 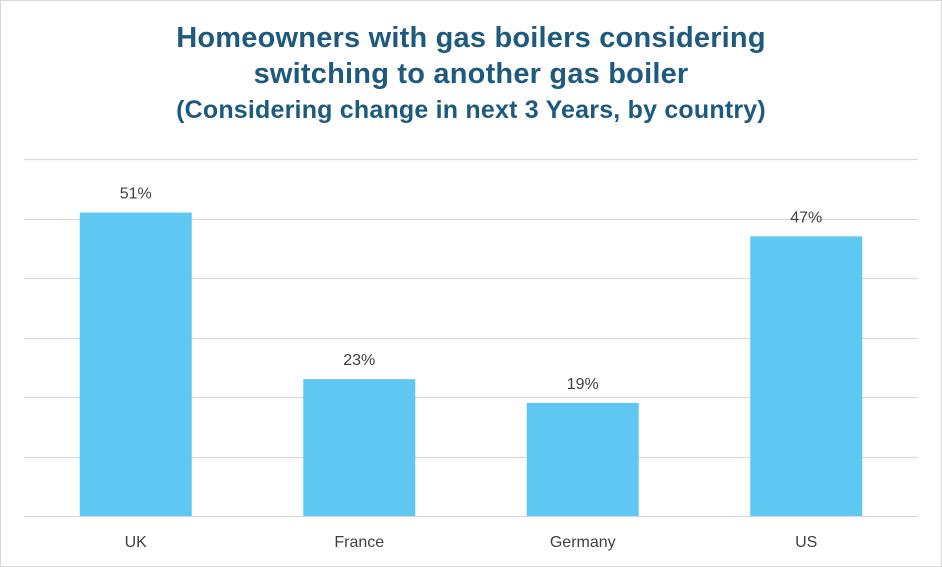 I want to click on x-tick-label-germany: Germany, so click(x=583, y=542).